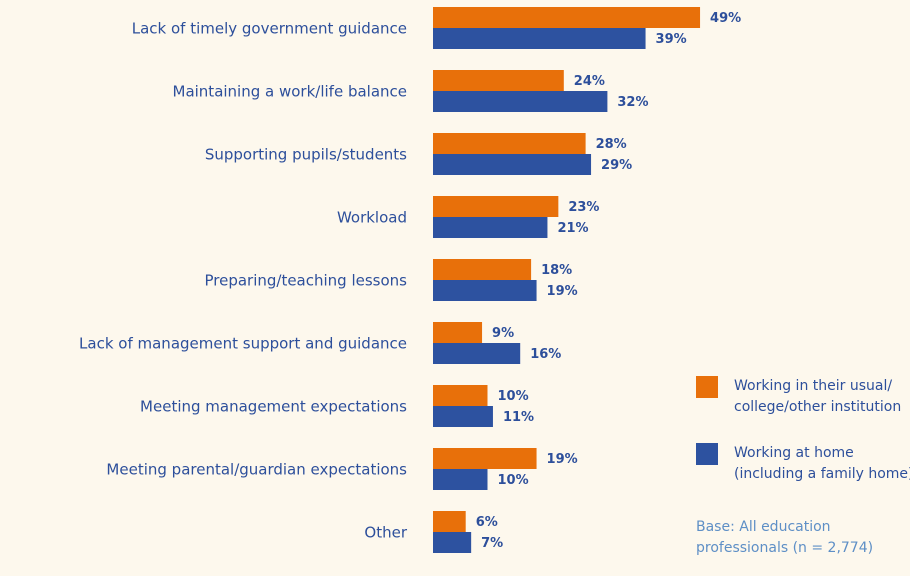 This screenshot has width=910, height=576. What do you see at coordinates (452, 542) in the screenshot?
I see `bar-home-other` at bounding box center [452, 542].